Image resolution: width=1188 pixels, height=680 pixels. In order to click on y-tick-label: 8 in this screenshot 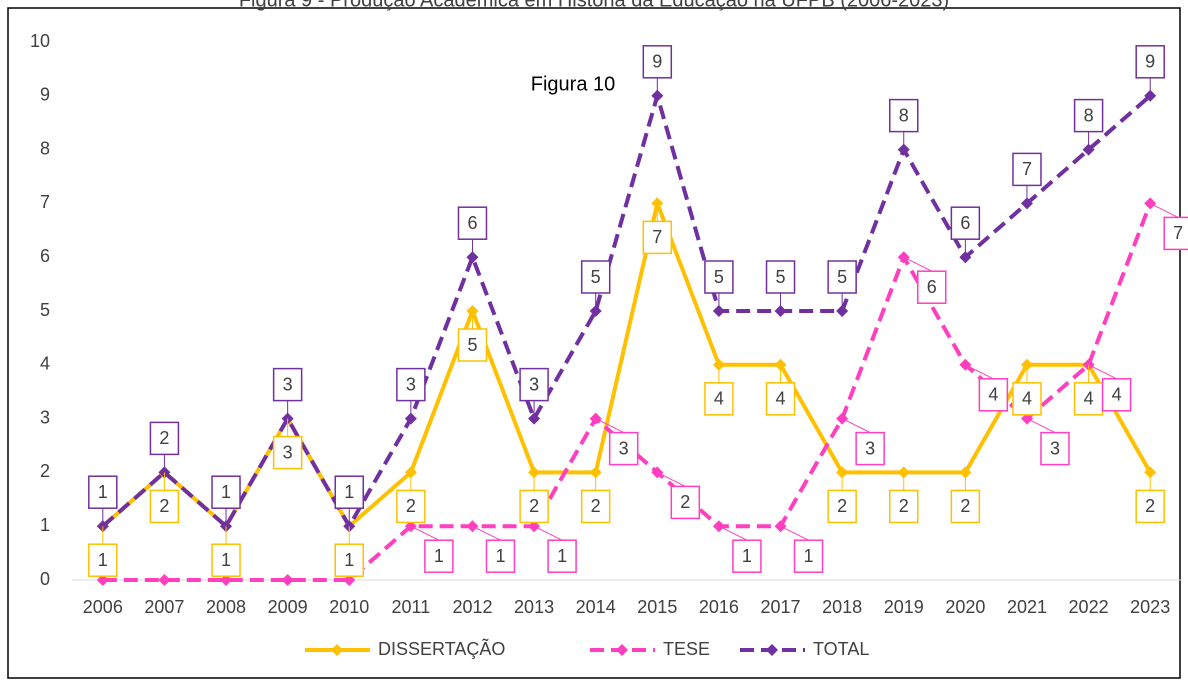, I will do `click(45, 148)`.